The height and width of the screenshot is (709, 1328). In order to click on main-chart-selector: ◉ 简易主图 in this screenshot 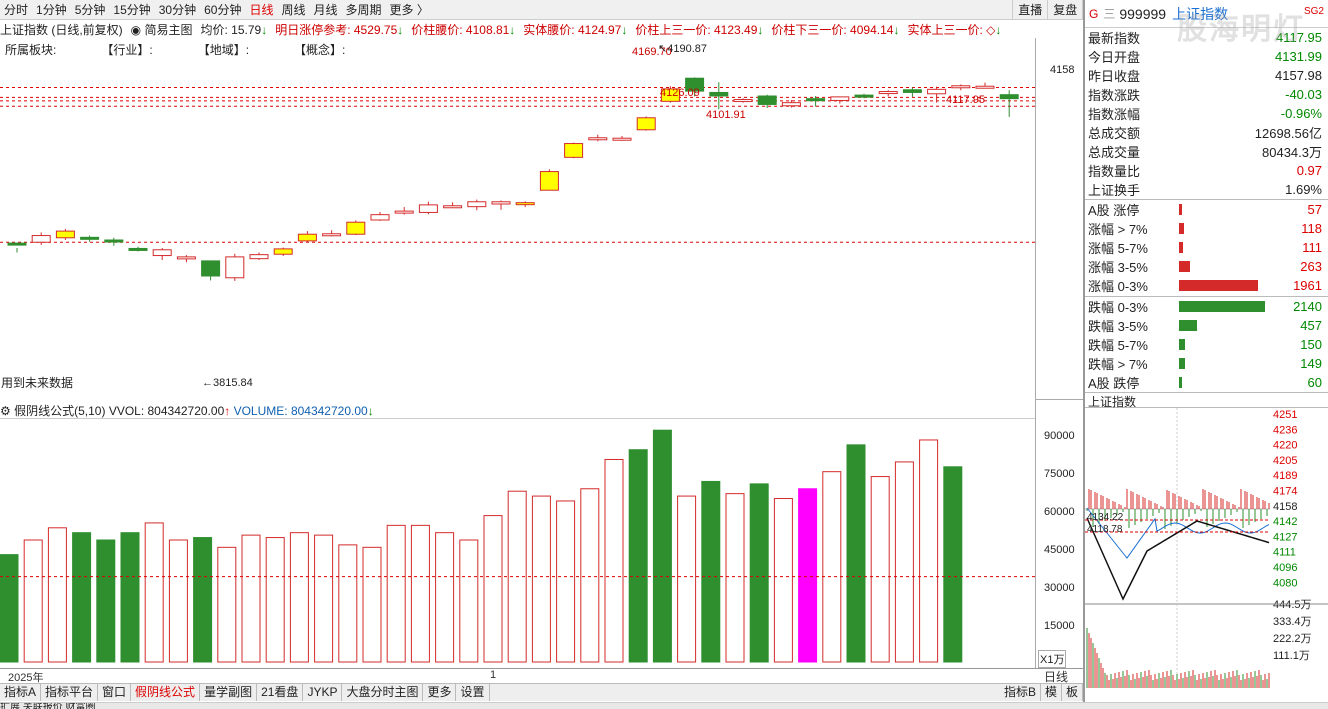, I will do `click(161, 30)`.